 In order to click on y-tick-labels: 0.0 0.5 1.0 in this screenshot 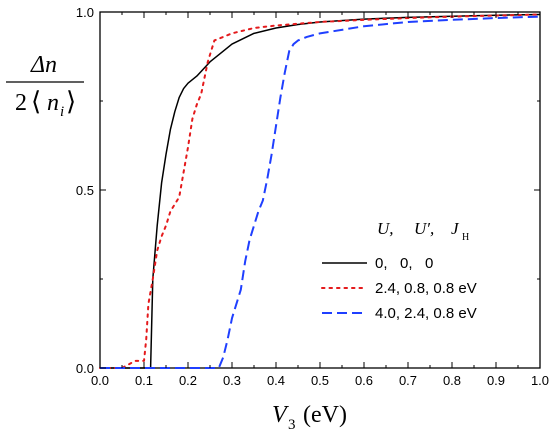, I will do `click(85, 190)`.